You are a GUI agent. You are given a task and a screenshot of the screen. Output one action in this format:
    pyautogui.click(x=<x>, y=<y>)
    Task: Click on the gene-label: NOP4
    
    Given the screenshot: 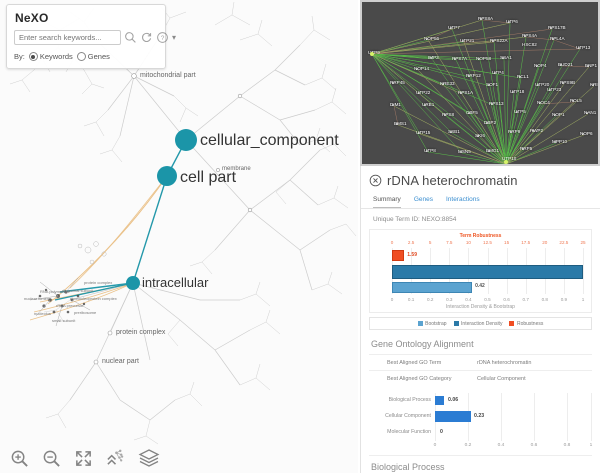 What is the action you would take?
    pyautogui.click(x=540, y=65)
    